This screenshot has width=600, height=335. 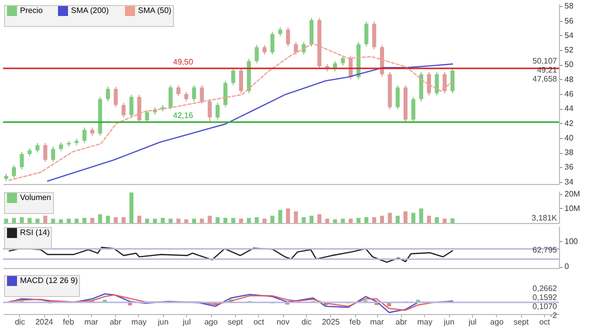 What do you see at coordinates (569, 21) in the screenshot?
I see `y-tick-label: 56` at bounding box center [569, 21].